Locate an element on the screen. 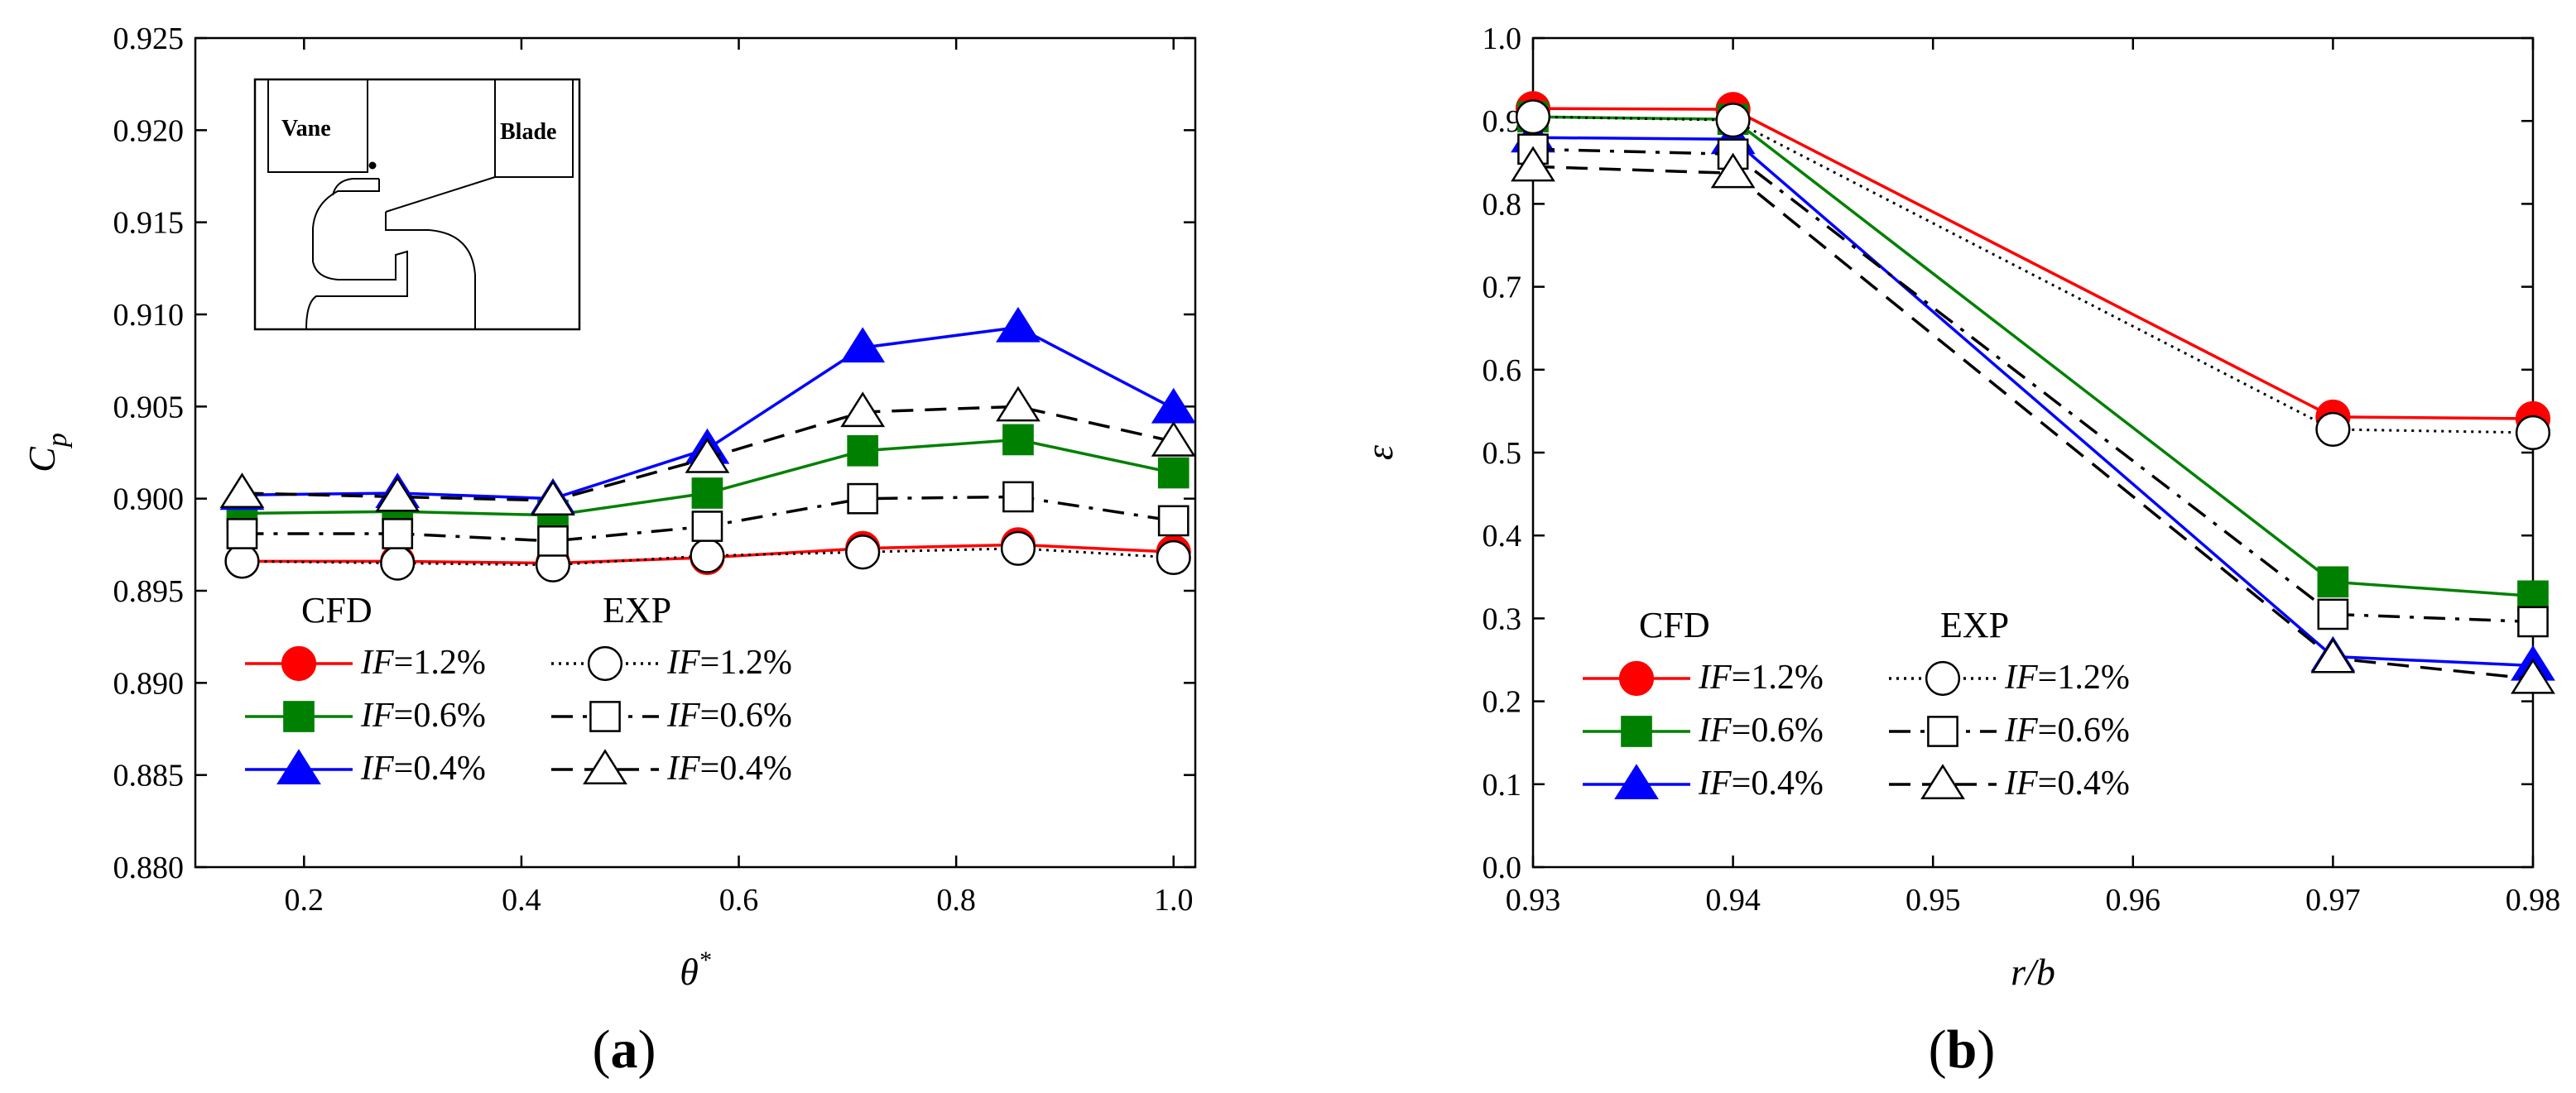 This screenshot has height=1093, width=2576. x-tick-label: 0.93 is located at coordinates (1533, 900).